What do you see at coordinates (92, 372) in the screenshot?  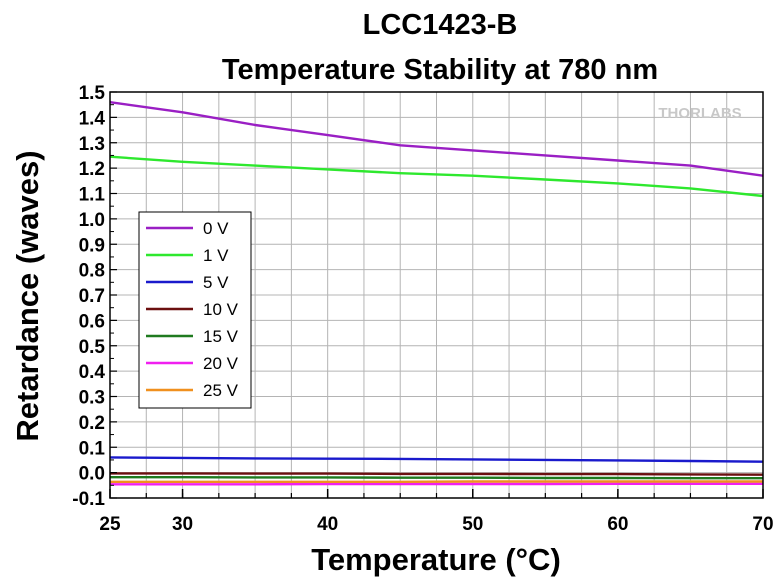 I see `y-tick-label: 0.4` at bounding box center [92, 372].